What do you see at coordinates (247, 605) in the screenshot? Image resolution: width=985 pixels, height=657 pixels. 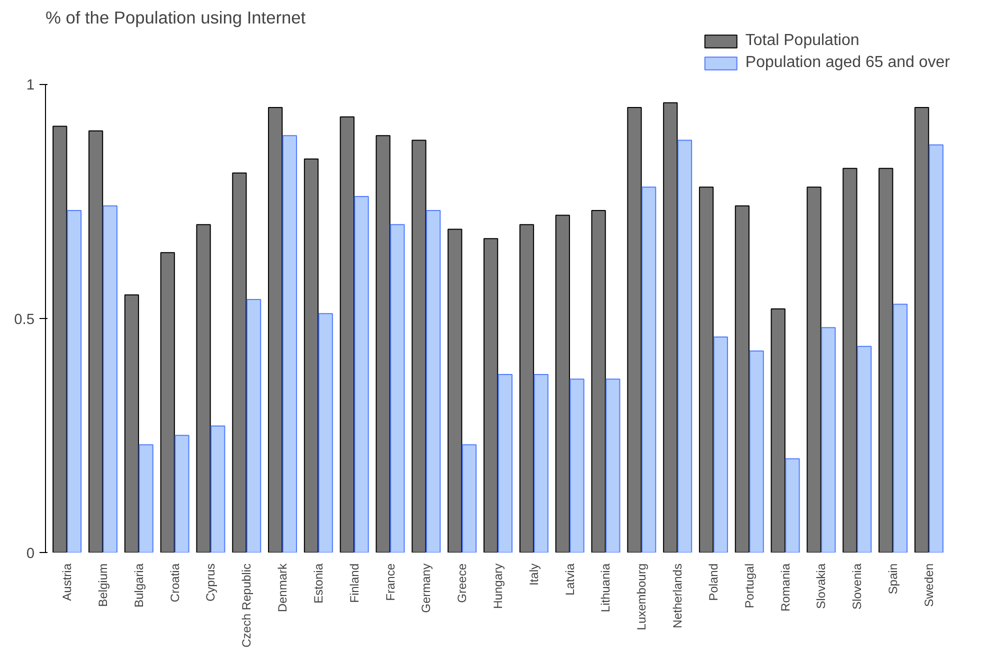 I see `x-tick-label: Czech Republic` at bounding box center [247, 605].